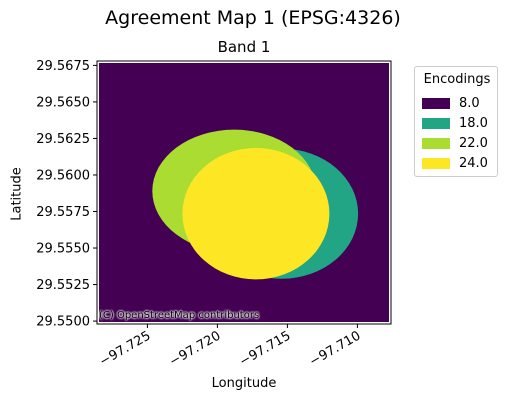 The height and width of the screenshot is (403, 506). What do you see at coordinates (63, 102) in the screenshot?
I see `y-tick-label: 29.5650` at bounding box center [63, 102].